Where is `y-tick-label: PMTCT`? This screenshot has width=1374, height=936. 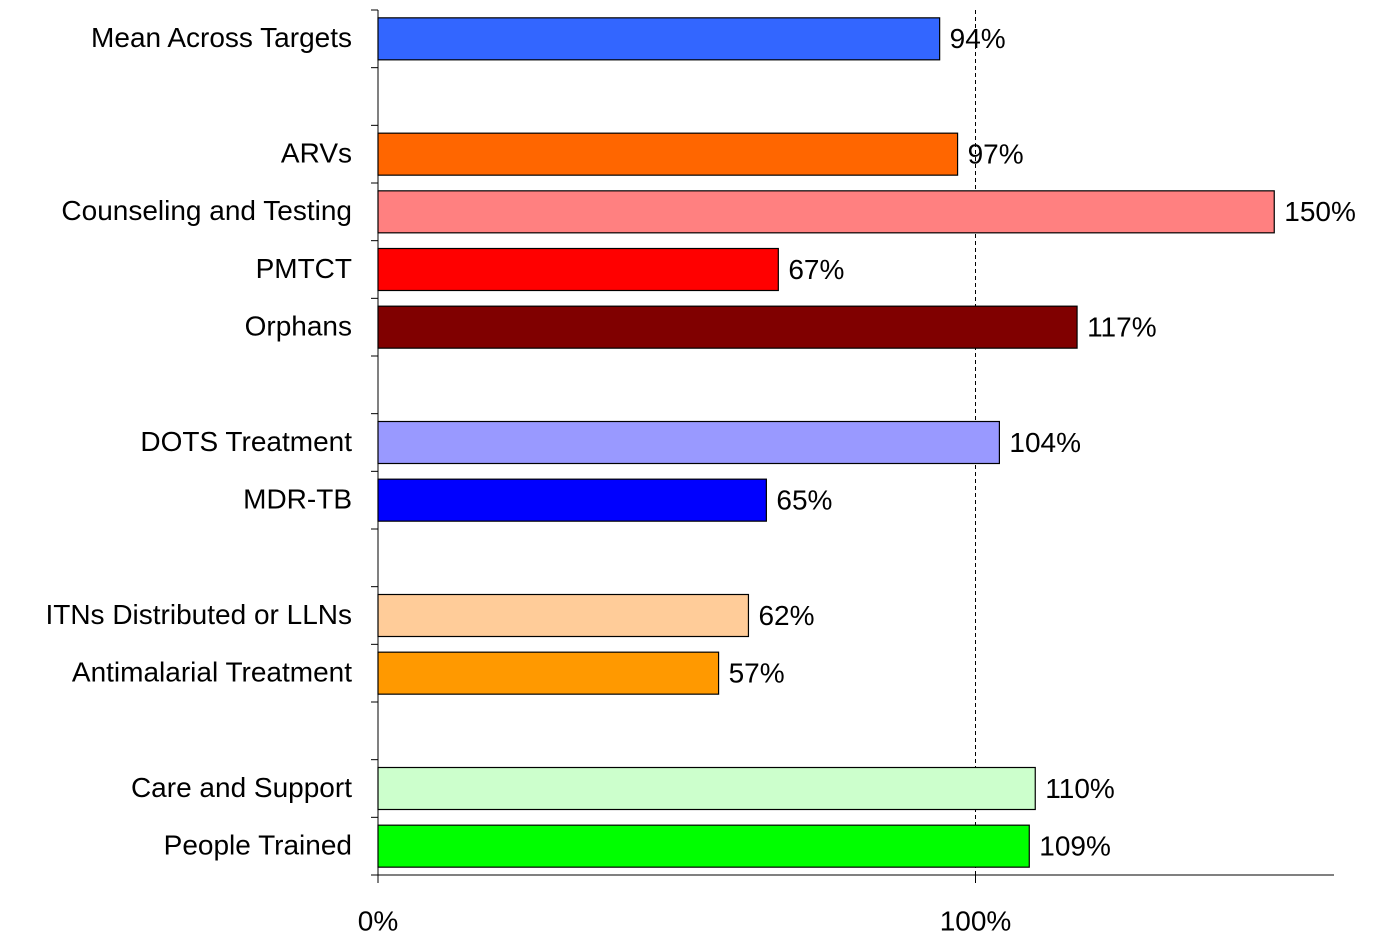 y-tick-label: PMTCT is located at coordinates (304, 268).